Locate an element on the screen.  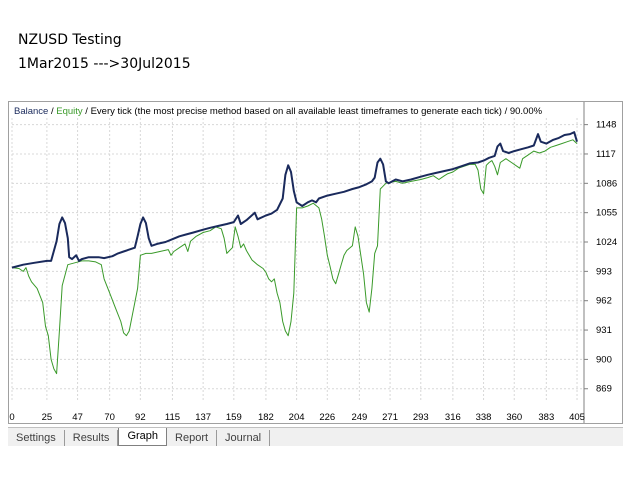
y-tick-label: 962 is located at coordinates (604, 301).